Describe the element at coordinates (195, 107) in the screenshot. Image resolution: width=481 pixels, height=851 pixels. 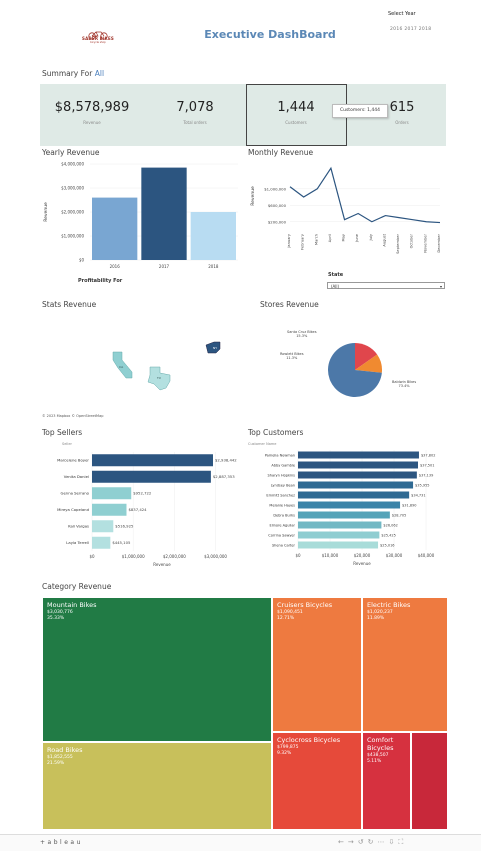
I see `kpi-value: 7,078` at that location.